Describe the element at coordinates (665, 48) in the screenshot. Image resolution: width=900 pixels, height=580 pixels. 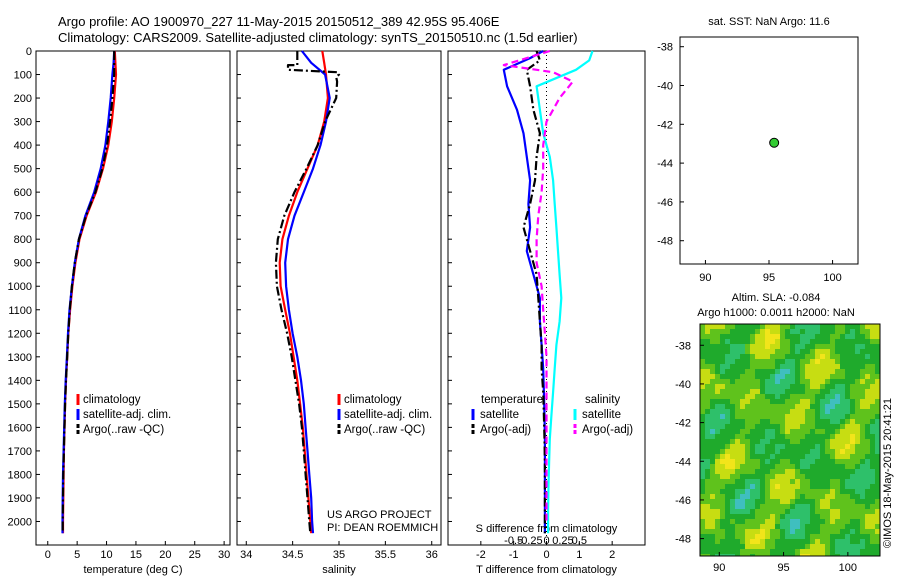
I see `y-tick-label: -38` at that location.